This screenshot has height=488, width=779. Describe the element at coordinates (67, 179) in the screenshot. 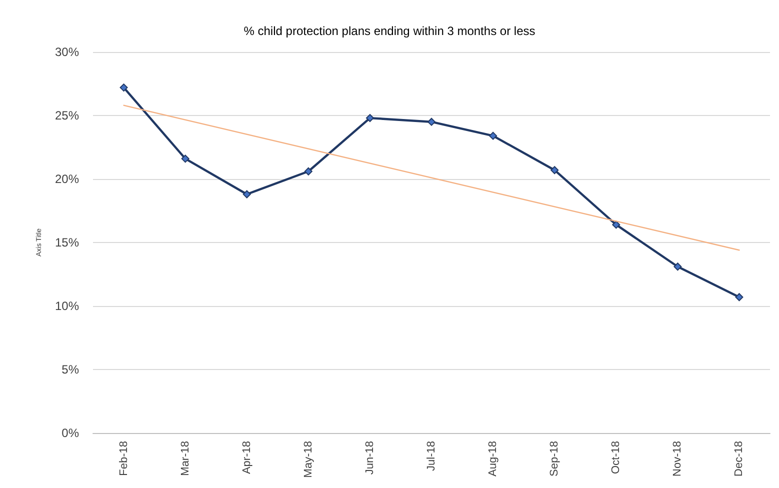

I see `y-tick-label: 20%` at that location.